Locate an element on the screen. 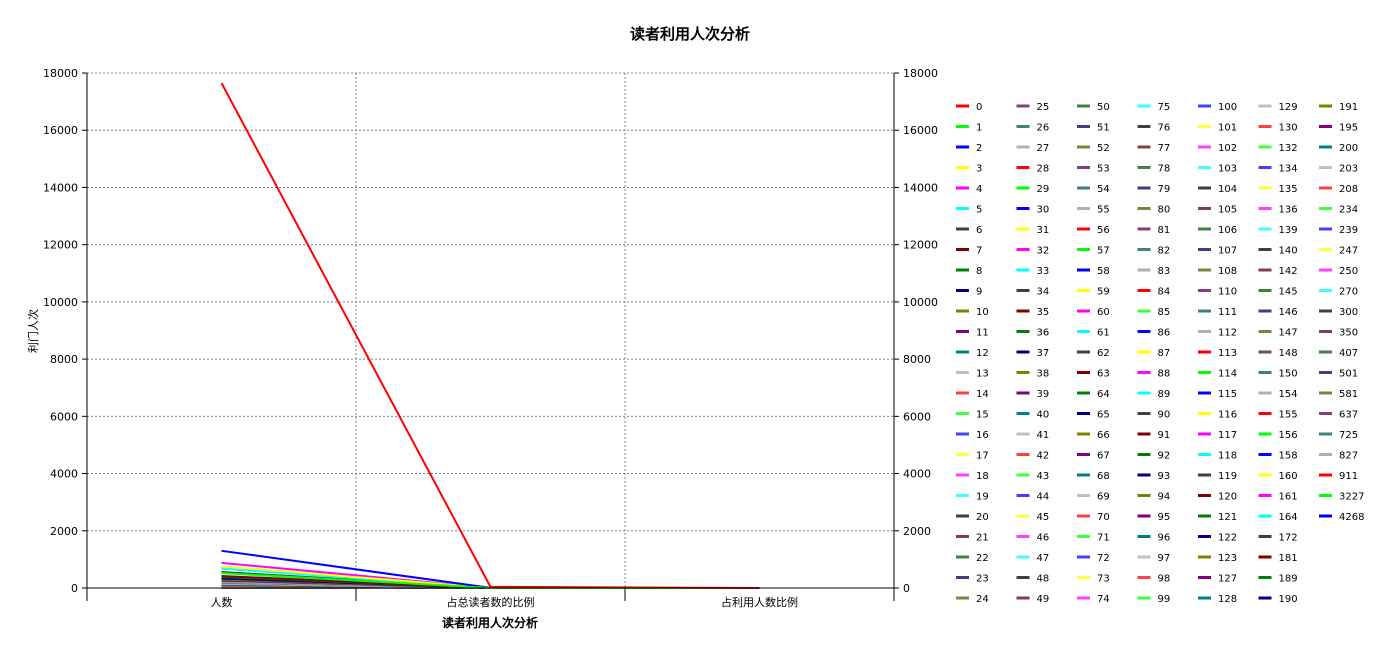 Image resolution: width=1382 pixels, height=655 pixels. legend-item-30: 30 is located at coordinates (1032, 210).